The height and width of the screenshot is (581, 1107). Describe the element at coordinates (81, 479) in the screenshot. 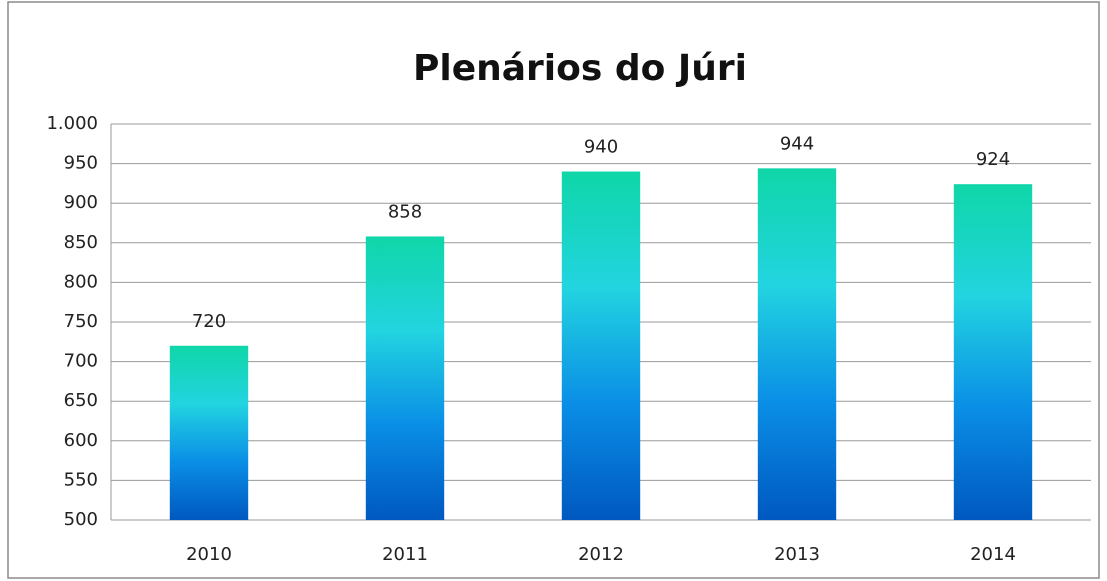

I see `y-tick-label: 550` at that location.